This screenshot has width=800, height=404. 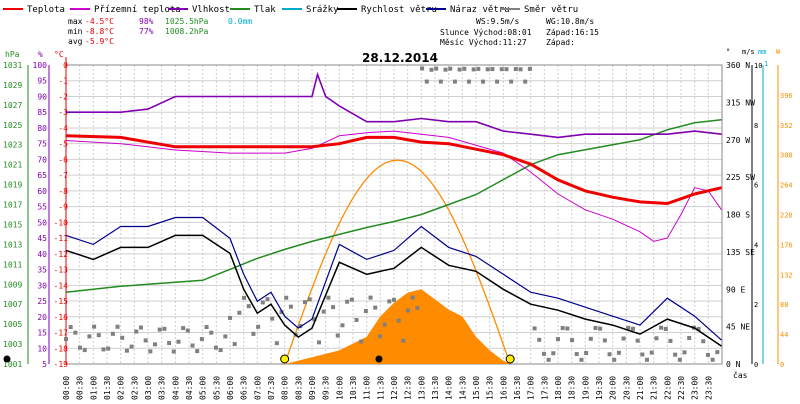 What do you see at coordinates (786, 216) in the screenshot?
I see `solar-tick-label: 220` at bounding box center [786, 216].